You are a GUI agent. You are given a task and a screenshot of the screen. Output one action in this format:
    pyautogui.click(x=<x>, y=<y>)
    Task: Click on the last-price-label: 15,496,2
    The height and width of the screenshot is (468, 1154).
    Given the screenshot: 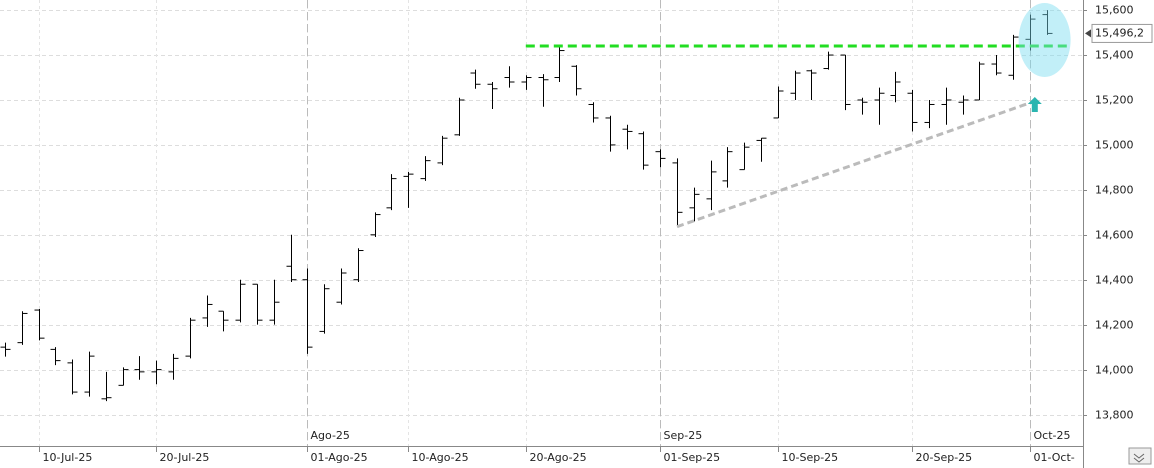 What is the action you would take?
    pyautogui.click(x=1119, y=32)
    